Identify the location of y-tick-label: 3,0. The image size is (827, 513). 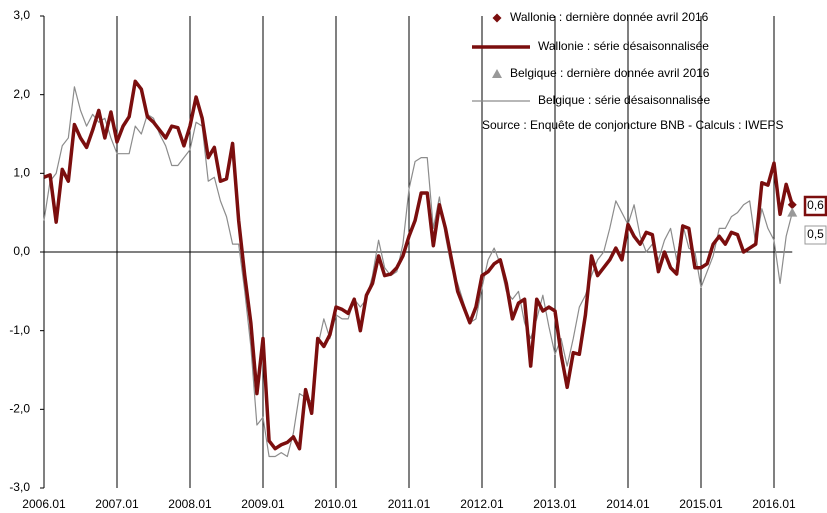
(21, 15).